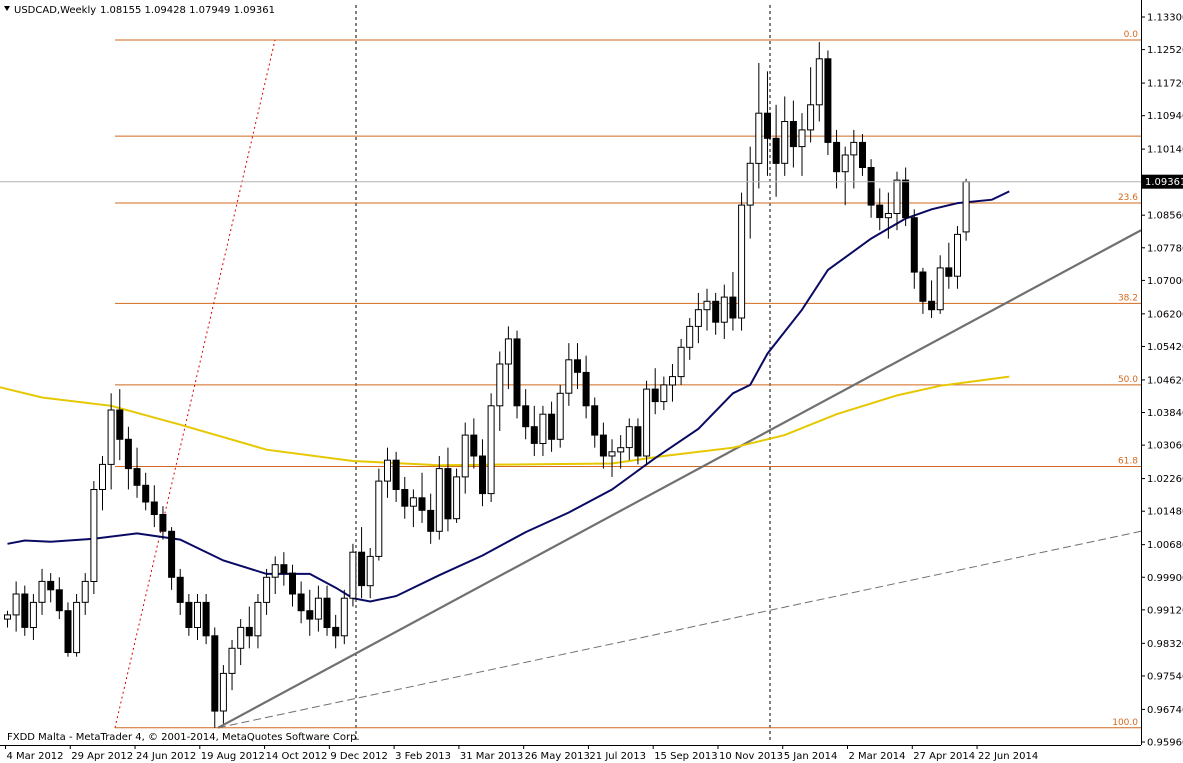 The height and width of the screenshot is (763, 1183). Describe the element at coordinates (1125, 723) in the screenshot. I see `fibo-level-label: 100.0` at that location.